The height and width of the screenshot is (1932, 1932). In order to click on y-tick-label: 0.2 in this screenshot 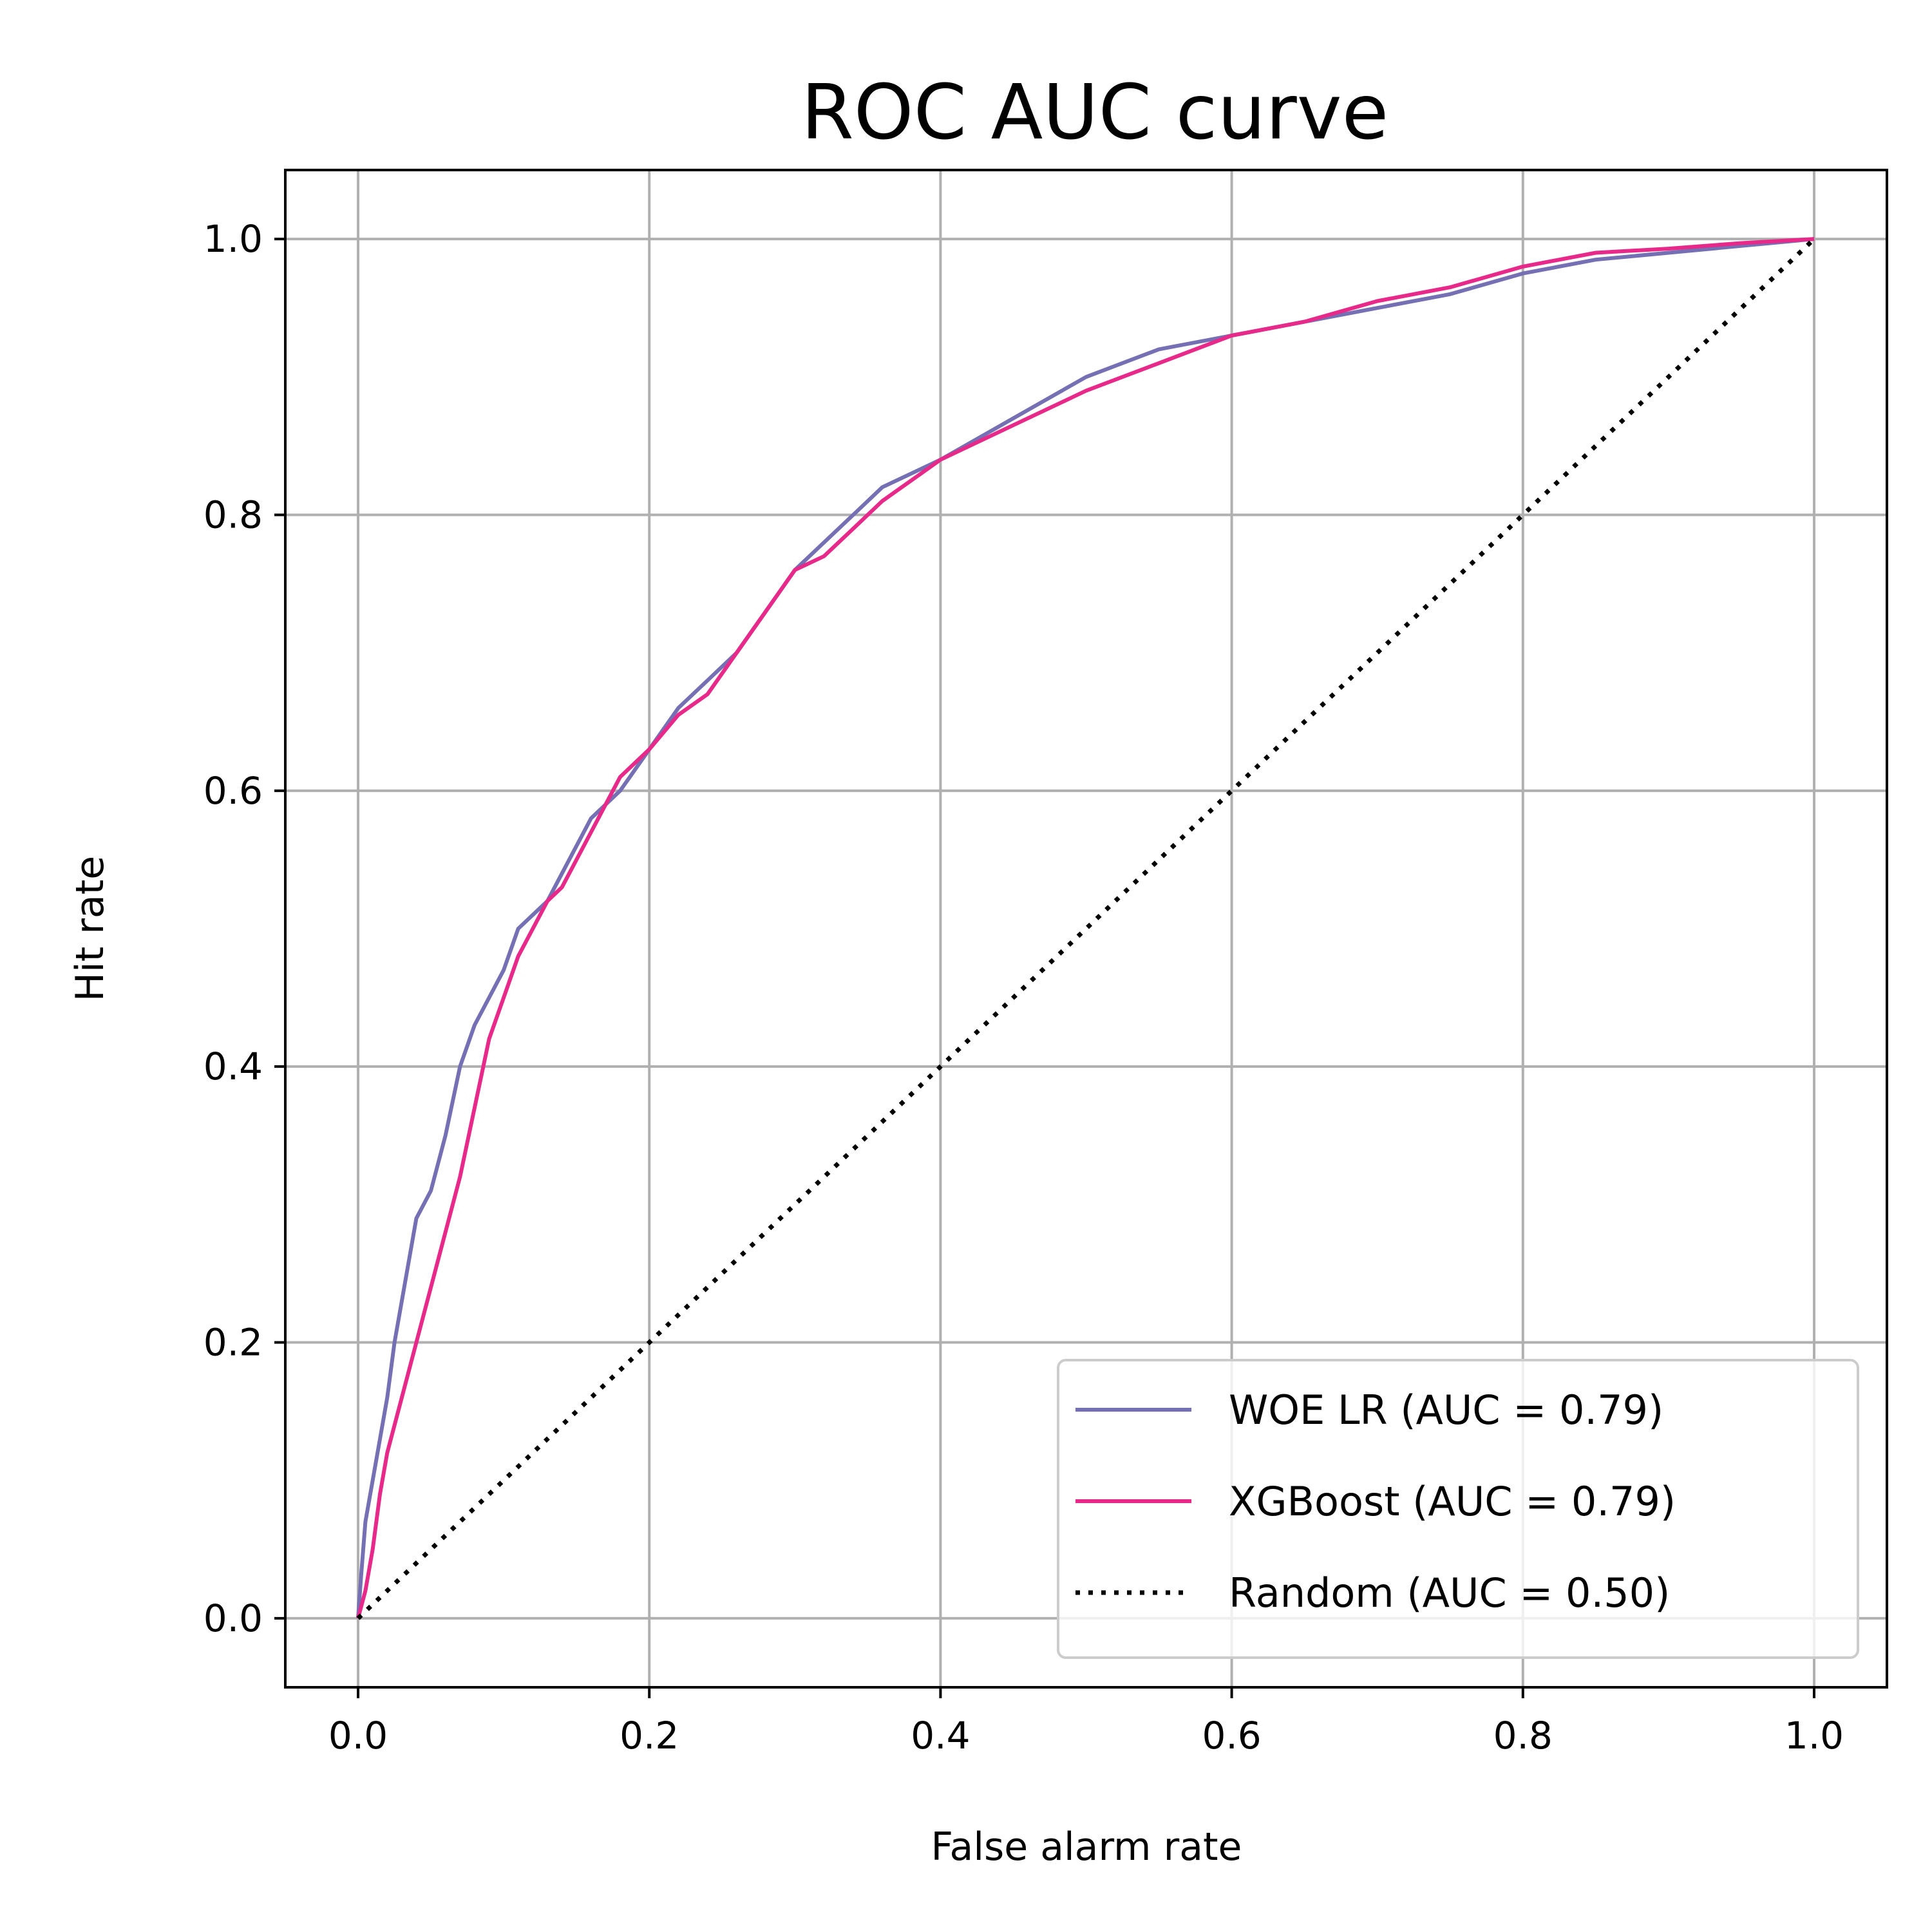, I will do `click(233, 1343)`.